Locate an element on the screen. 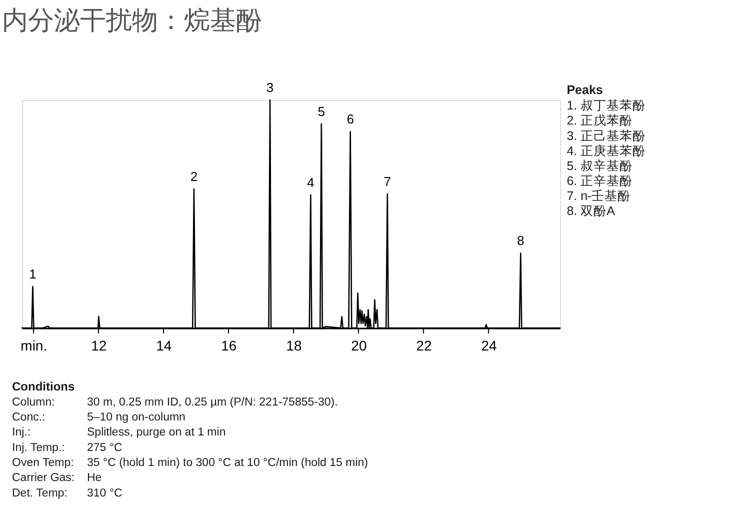 The image size is (753, 527). text: Column: 30 m, 0.25 mm ID, 0.25 µm (P/N: 221-75855-30). Conc.: 5–10 ng on-column Inj.: Splitless, purge on at 1 min Inj. Temp.: 275 °C Oven Temp: 35 °C (hold 1 min) to 300 °C at 10 °C/min (hold 15 min) Carrier Gas: He Det. Temp: 310 °C is located at coordinates (190, 448).